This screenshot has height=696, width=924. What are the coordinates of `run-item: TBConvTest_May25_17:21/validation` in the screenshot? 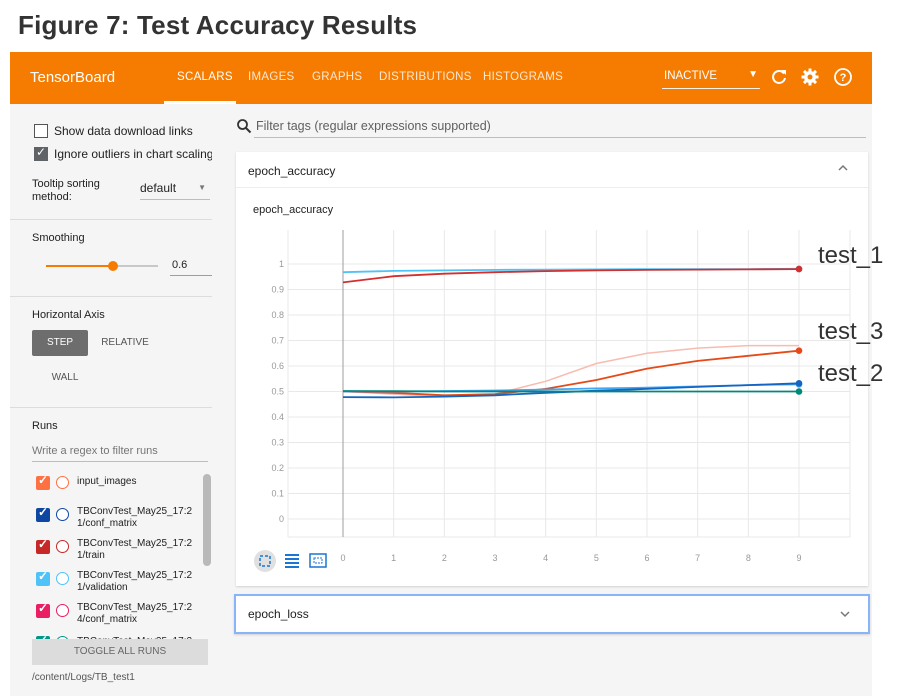 It's located at (119, 584).